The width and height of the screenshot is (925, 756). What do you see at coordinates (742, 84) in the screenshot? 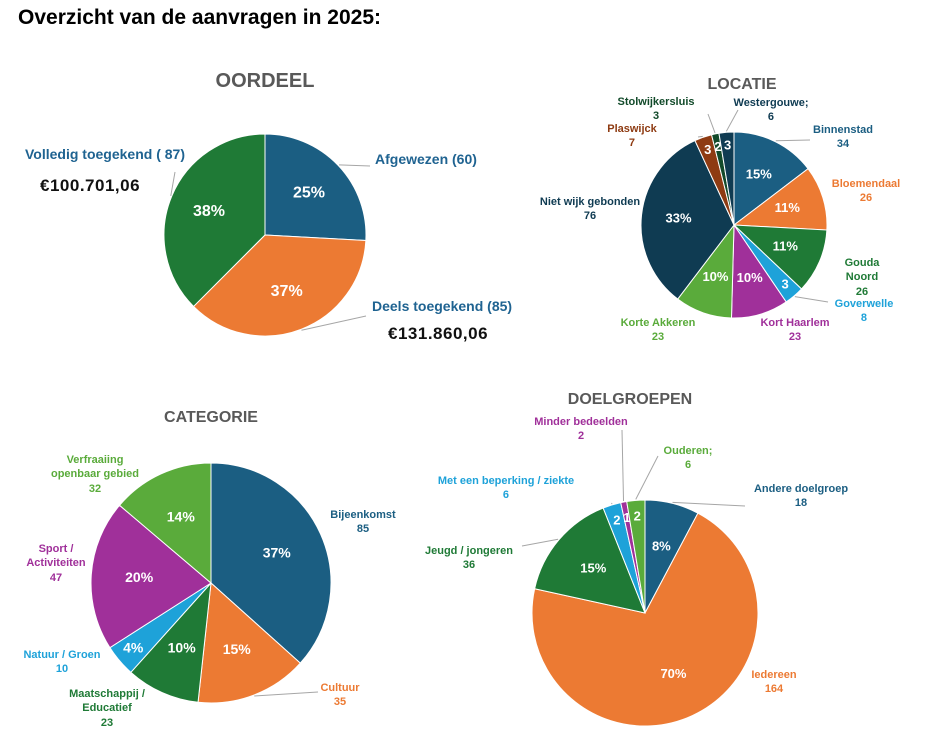
I see `chart-title: LOCATIE` at bounding box center [742, 84].